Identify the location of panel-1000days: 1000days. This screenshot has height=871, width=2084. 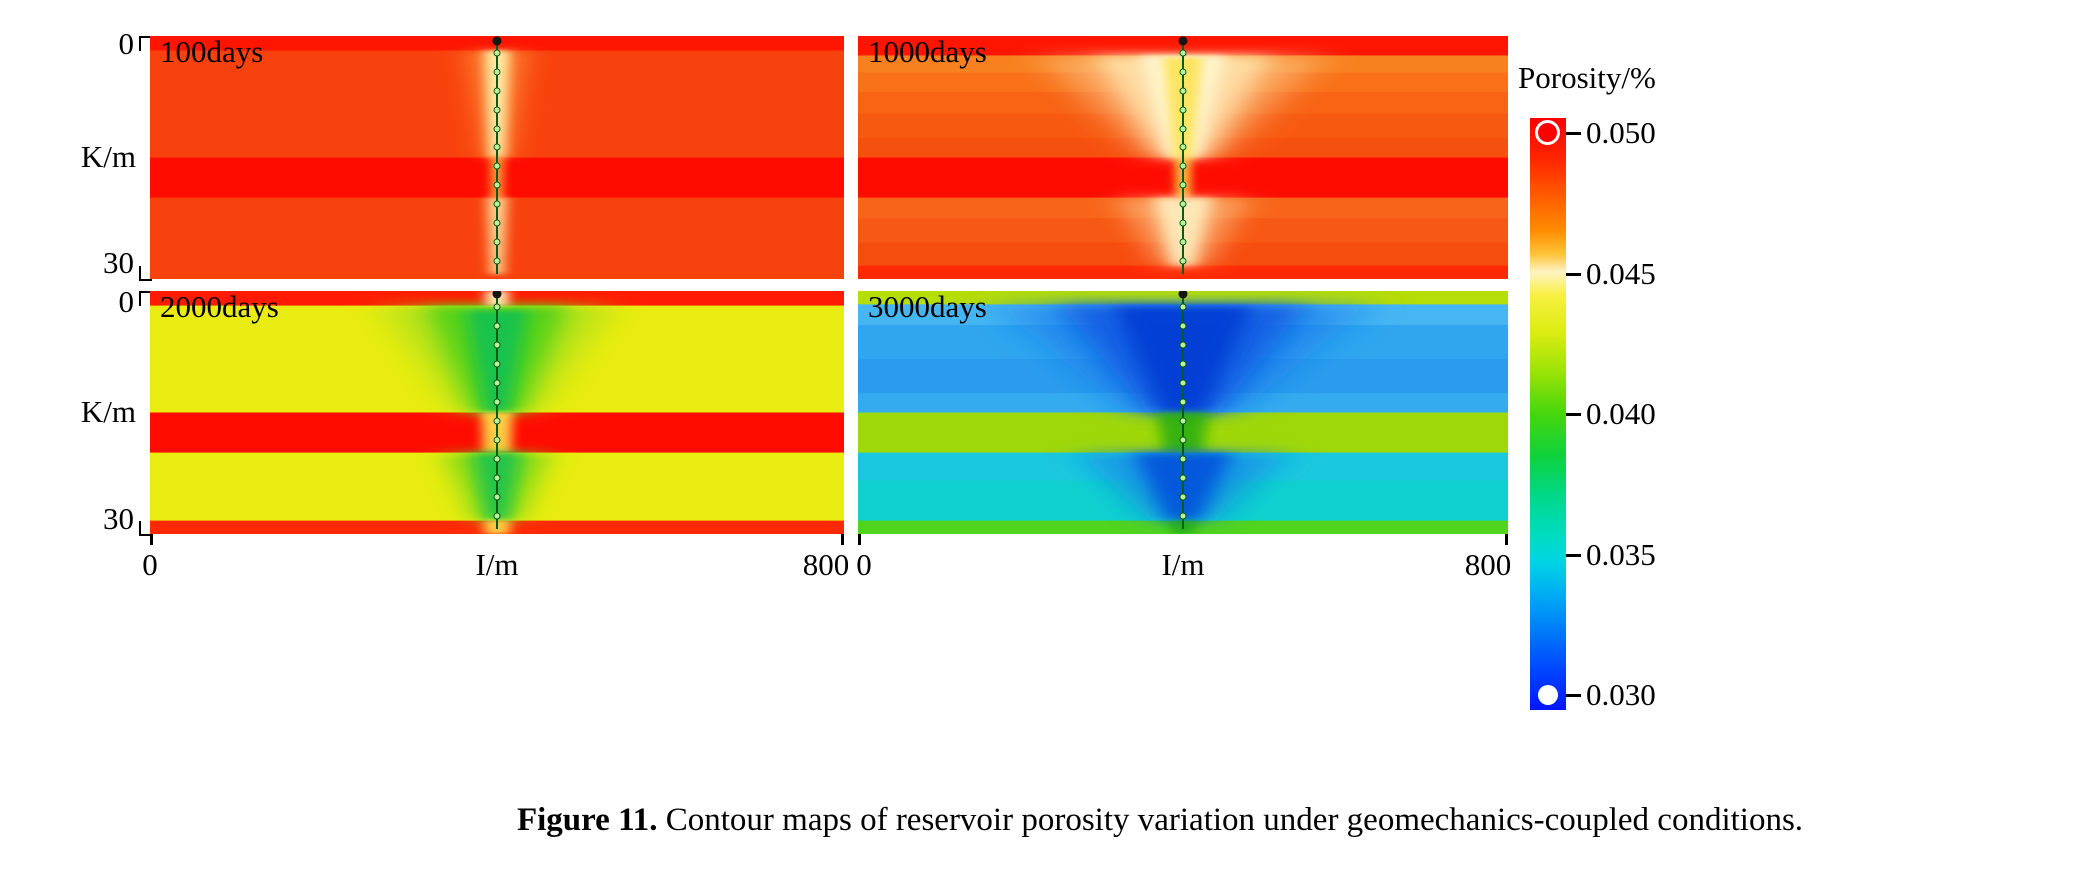
(1183, 157).